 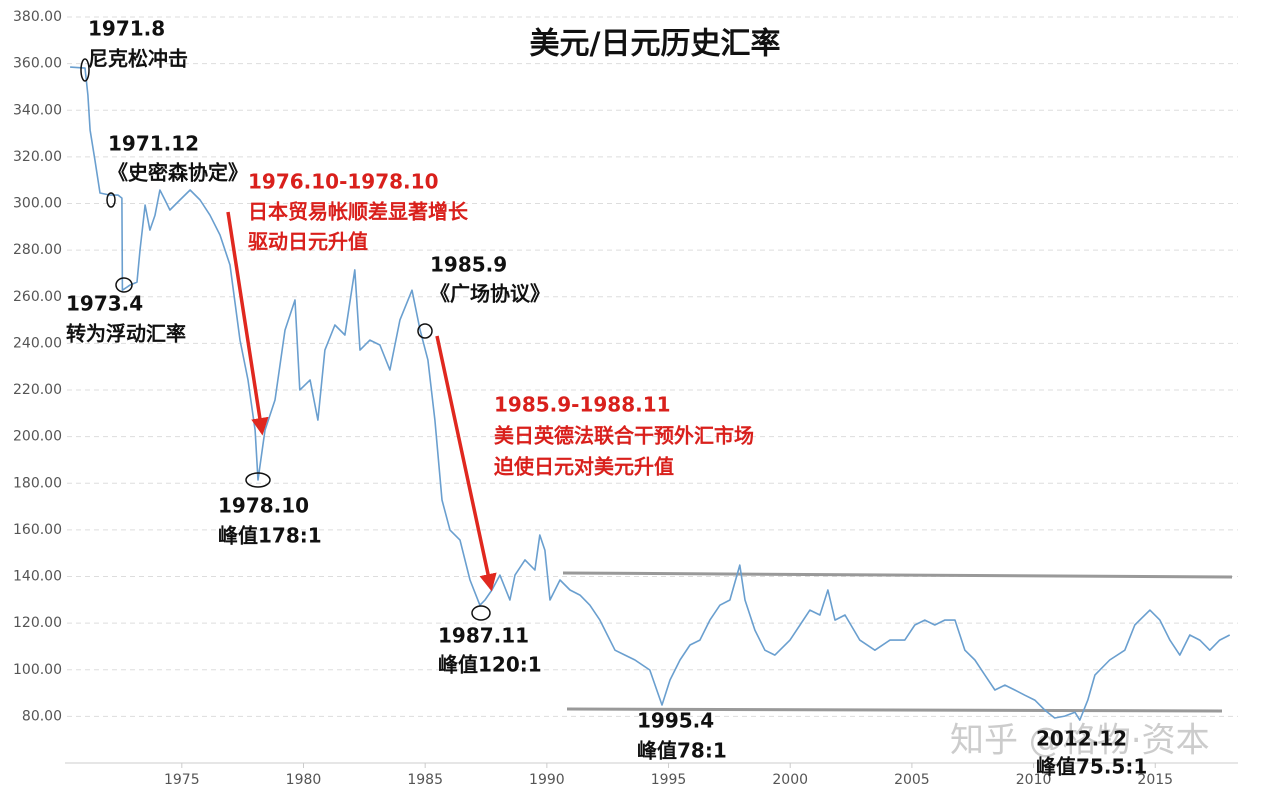 What do you see at coordinates (37, 530) in the screenshot?
I see `y-tick-label: 160.00` at bounding box center [37, 530].